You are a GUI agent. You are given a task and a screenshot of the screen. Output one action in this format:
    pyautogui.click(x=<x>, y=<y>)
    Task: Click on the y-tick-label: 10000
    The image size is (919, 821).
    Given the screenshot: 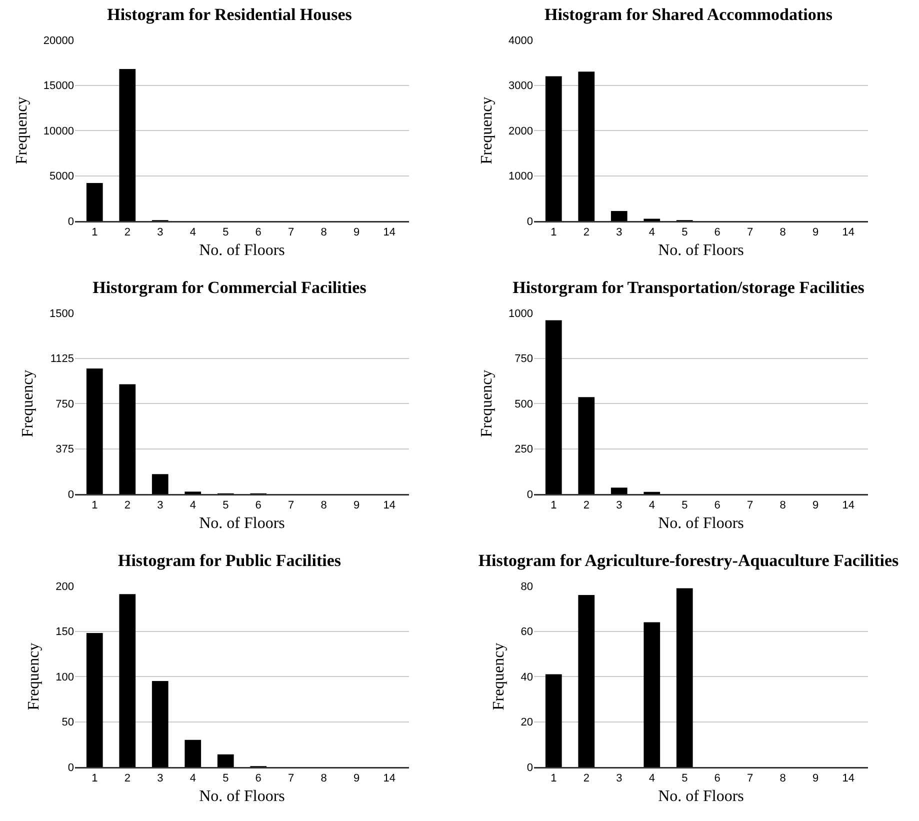 What is the action you would take?
    pyautogui.click(x=58, y=131)
    